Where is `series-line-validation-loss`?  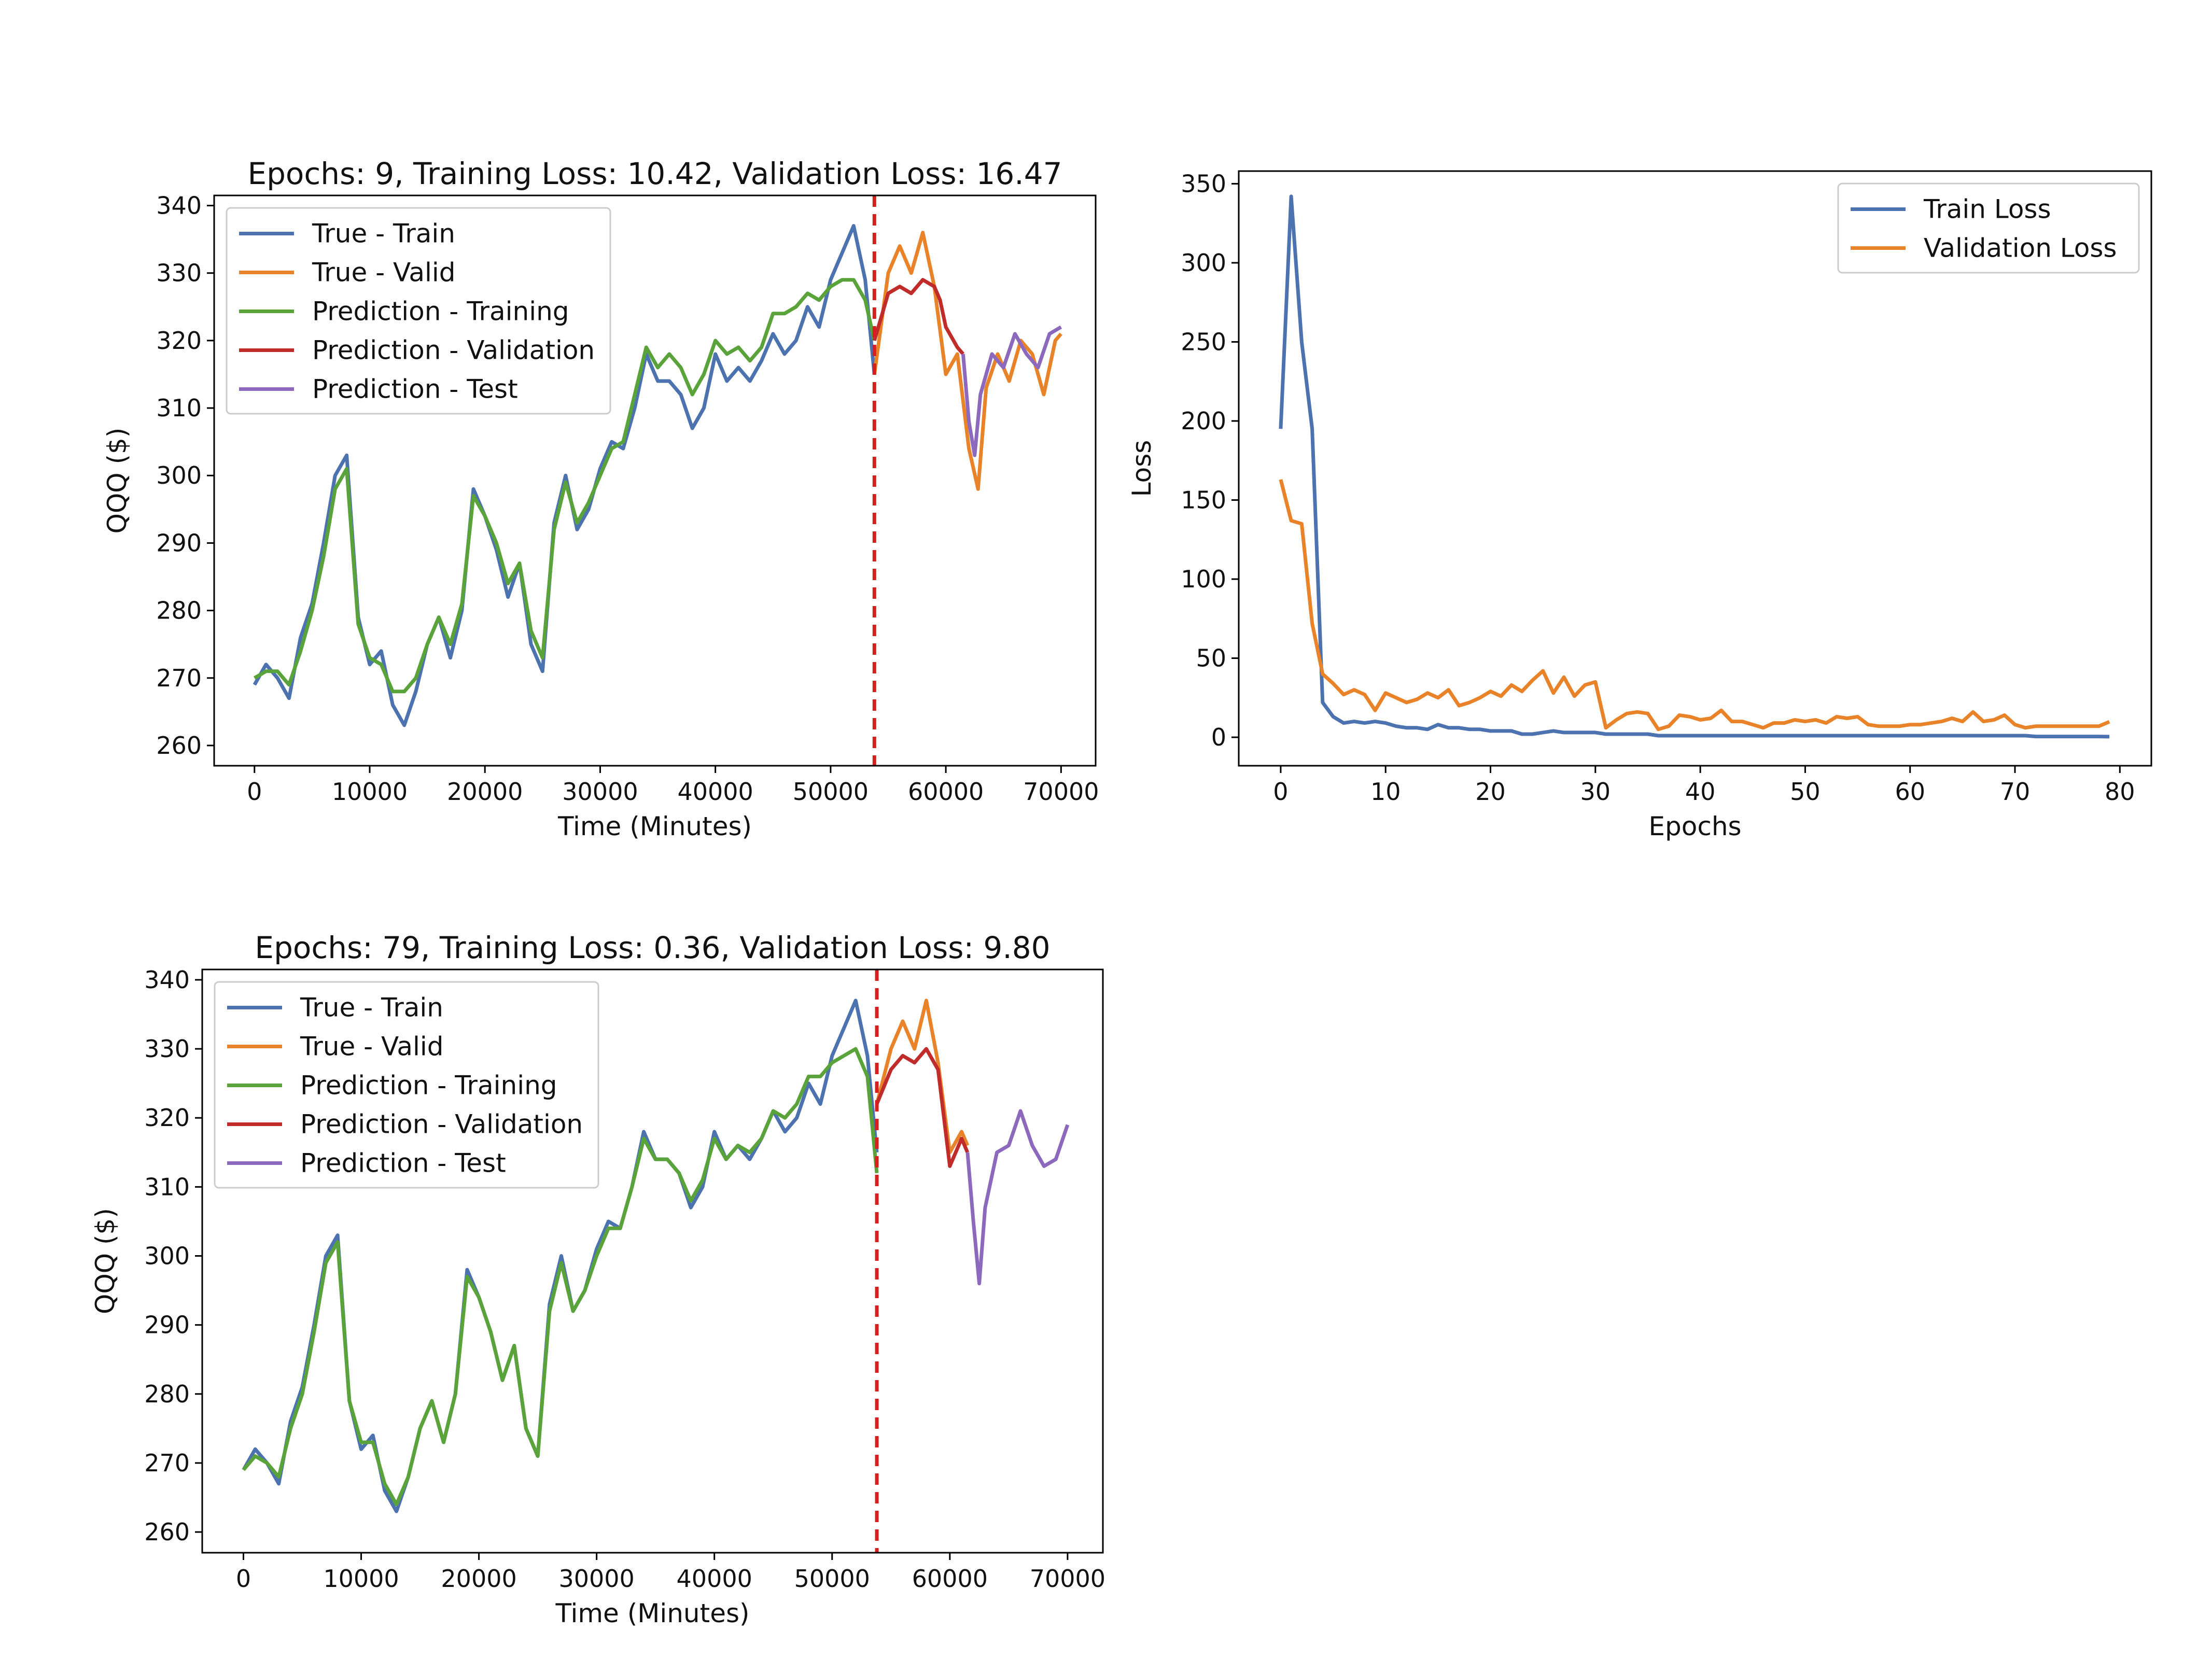 series-line-validation-loss is located at coordinates (1694, 605).